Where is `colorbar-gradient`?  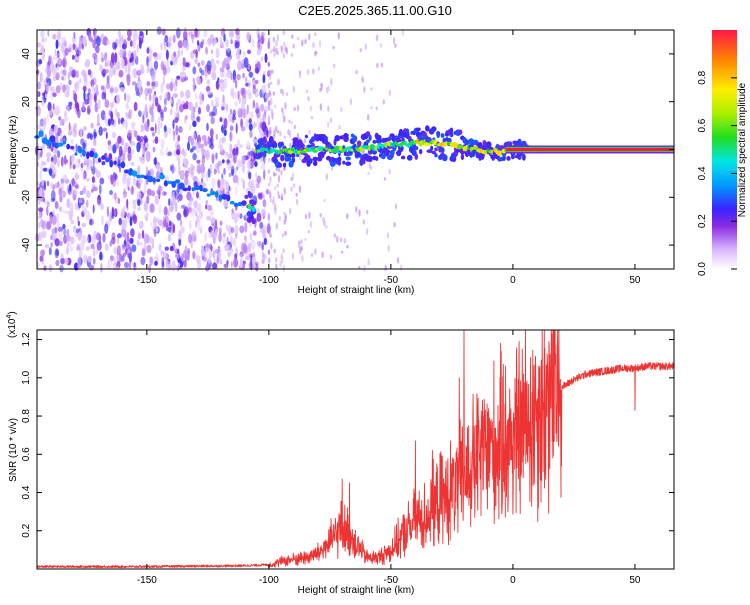 colorbar-gradient is located at coordinates (724, 149).